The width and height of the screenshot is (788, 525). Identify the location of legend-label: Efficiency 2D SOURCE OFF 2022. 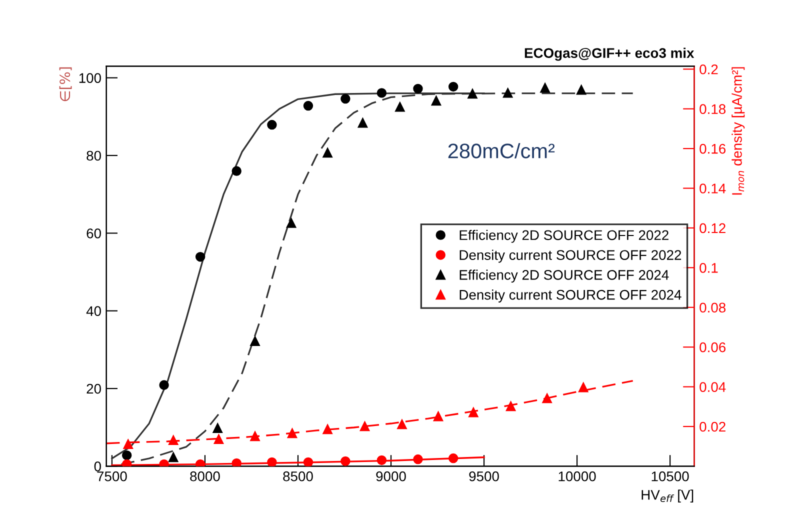
(564, 236).